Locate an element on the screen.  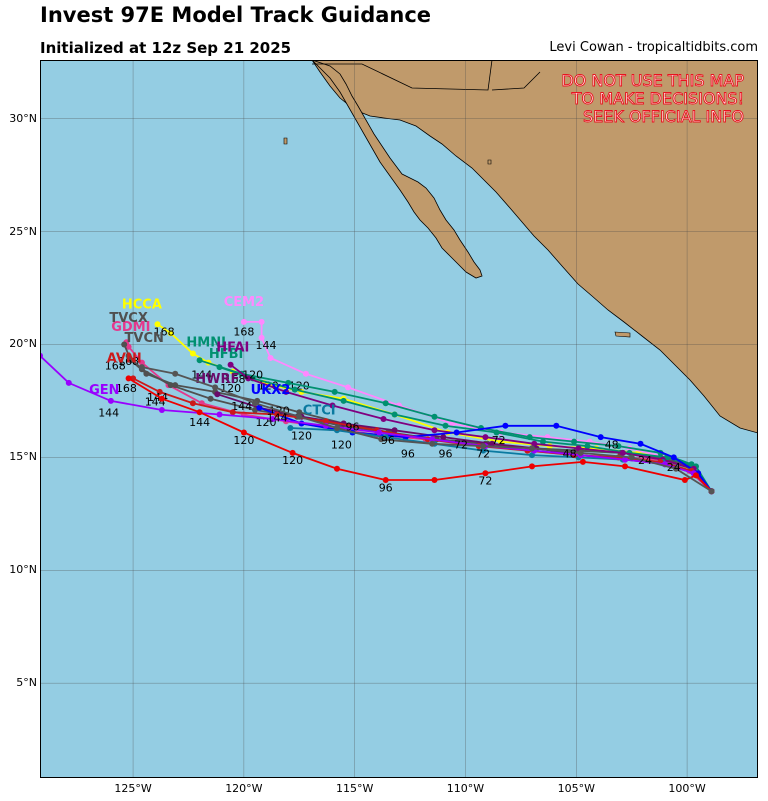
x-tick-label: 100°W is located at coordinates (687, 788).